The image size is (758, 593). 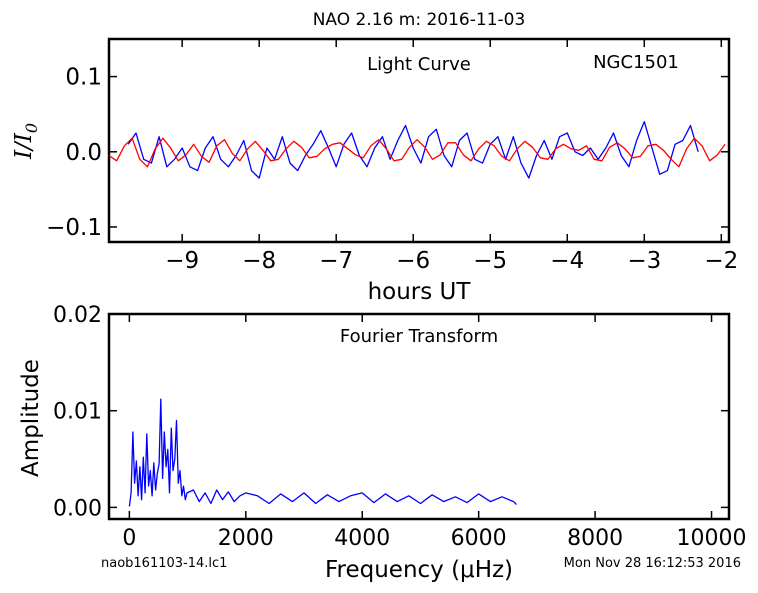 I want to click on lc-xtick-label: −4, so click(x=567, y=261).